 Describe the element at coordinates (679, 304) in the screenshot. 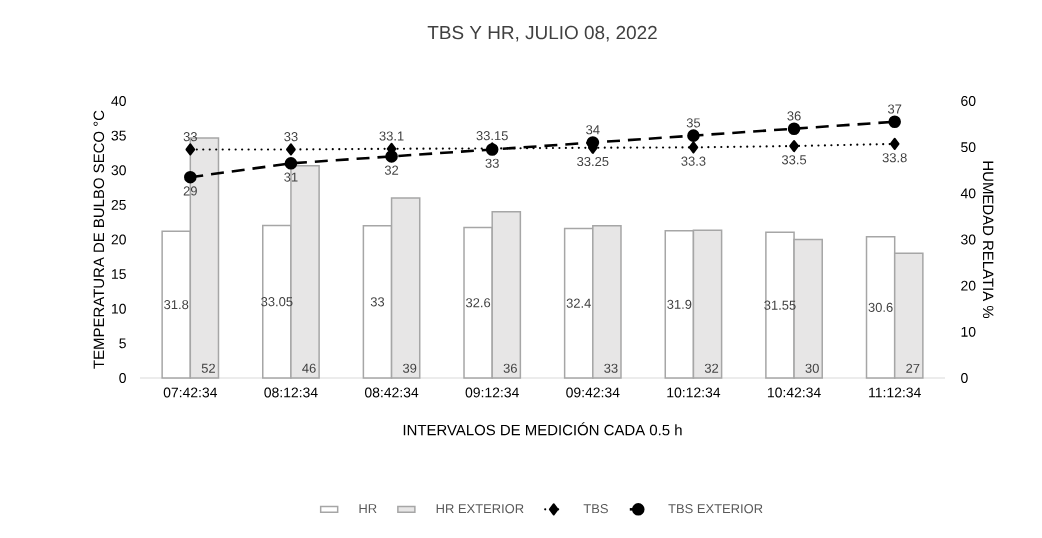

I see `data-label: 31.9` at that location.